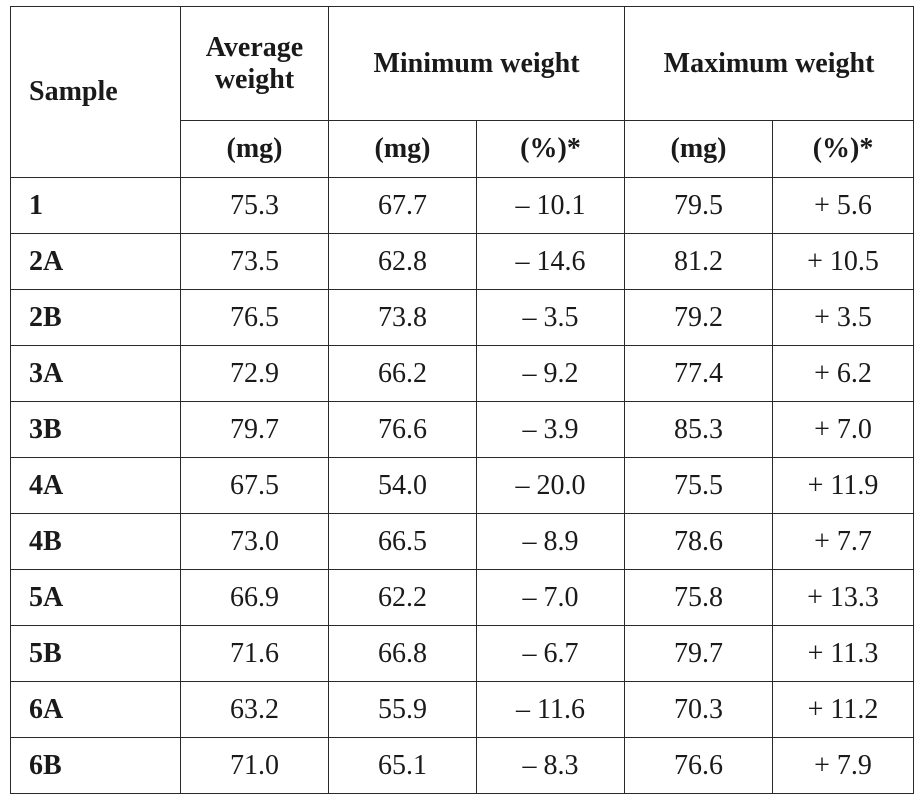 The height and width of the screenshot is (800, 922). What do you see at coordinates (550, 261) in the screenshot?
I see `minimum-pct-cell: – 14.6` at bounding box center [550, 261].